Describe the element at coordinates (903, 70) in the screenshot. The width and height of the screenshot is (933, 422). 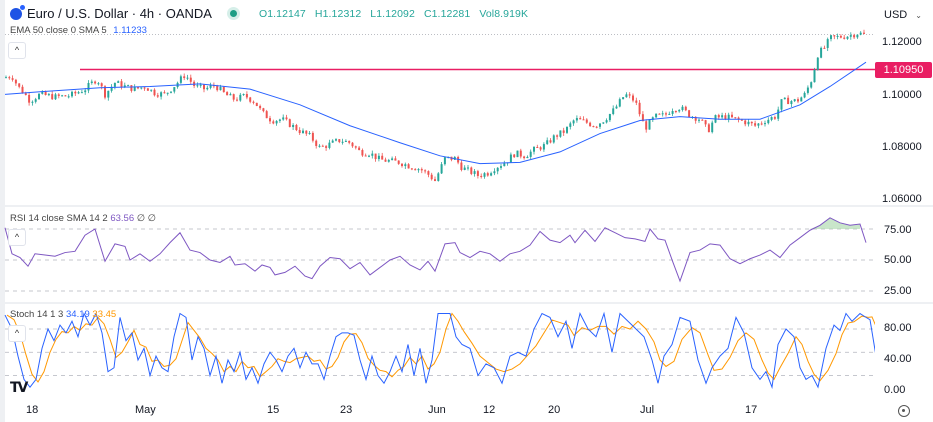
I see `level-price-badge: 1.10950` at that location.